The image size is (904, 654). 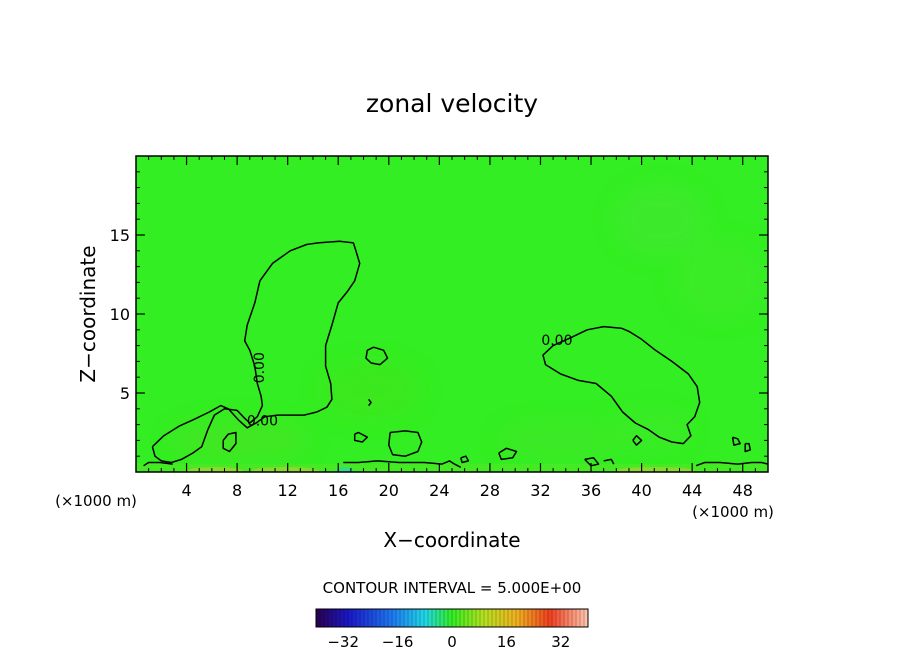 I want to click on colorbar-ticks: −32 −16 0 16 32, so click(x=448, y=642).